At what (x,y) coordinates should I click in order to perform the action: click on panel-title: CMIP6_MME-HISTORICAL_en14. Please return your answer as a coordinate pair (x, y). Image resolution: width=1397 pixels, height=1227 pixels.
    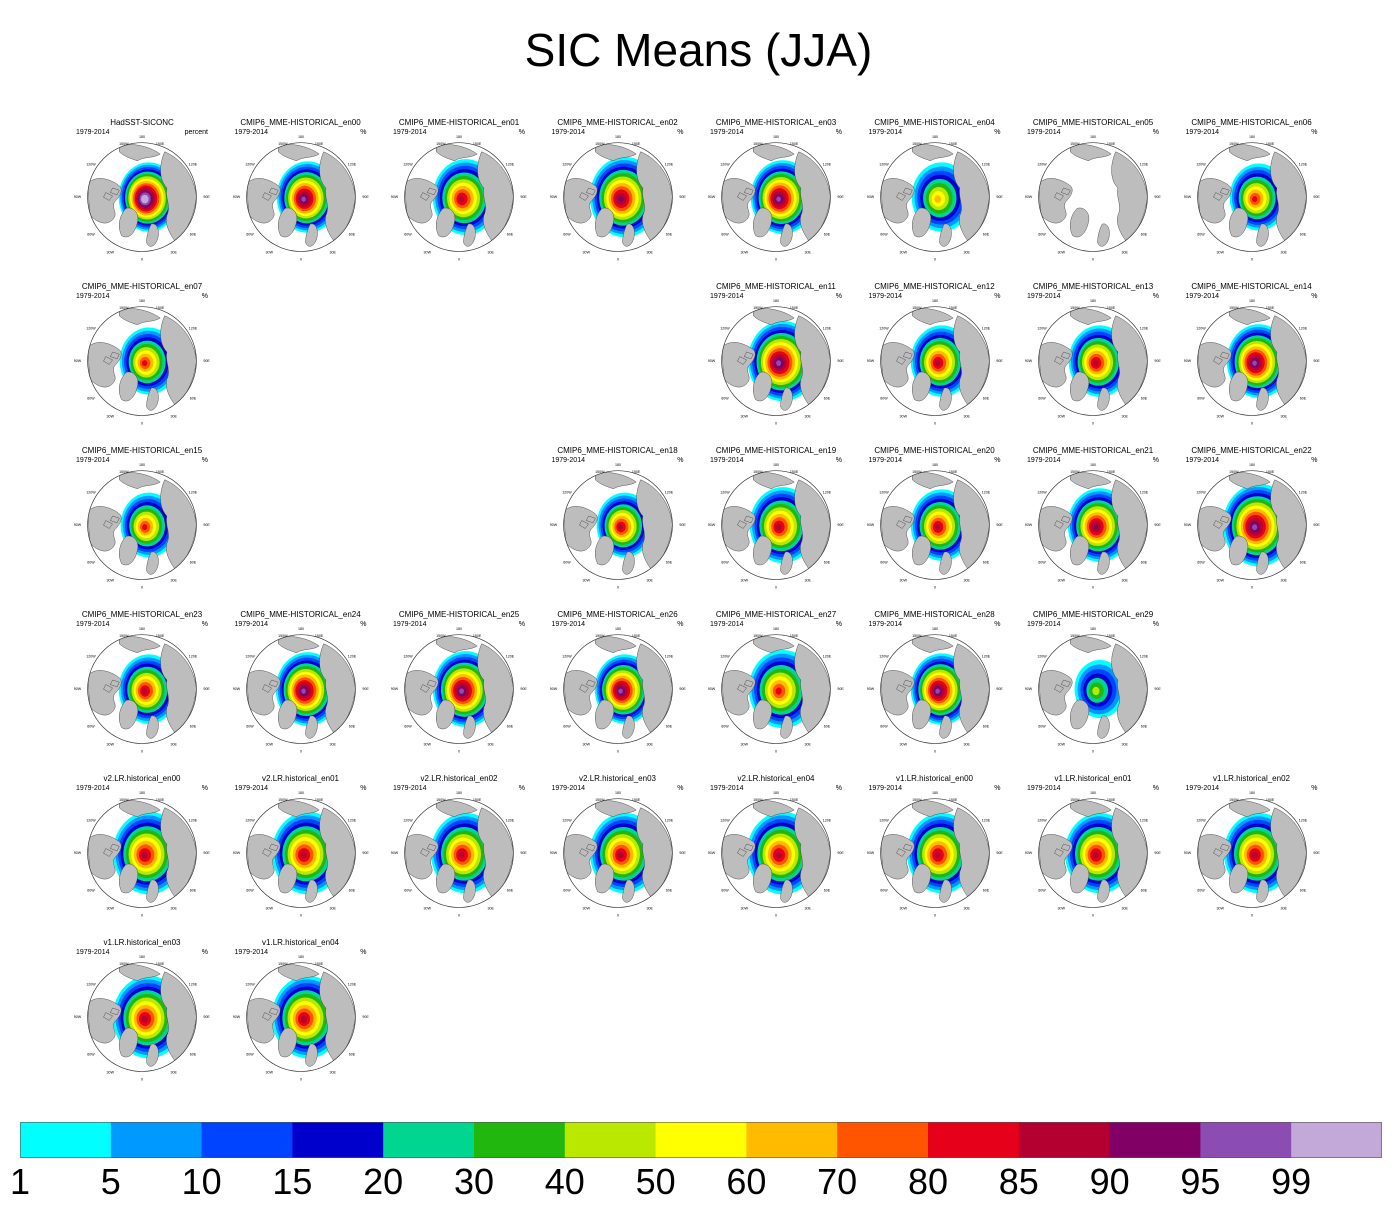
    Looking at the image, I should click on (1251, 286).